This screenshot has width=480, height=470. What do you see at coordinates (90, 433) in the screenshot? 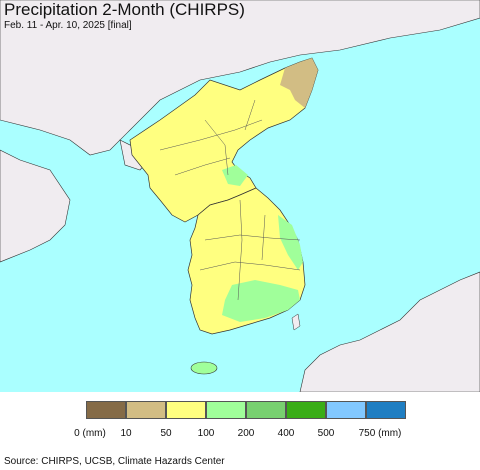
I see `legend-tick-label: 0 (mm)` at bounding box center [90, 433].